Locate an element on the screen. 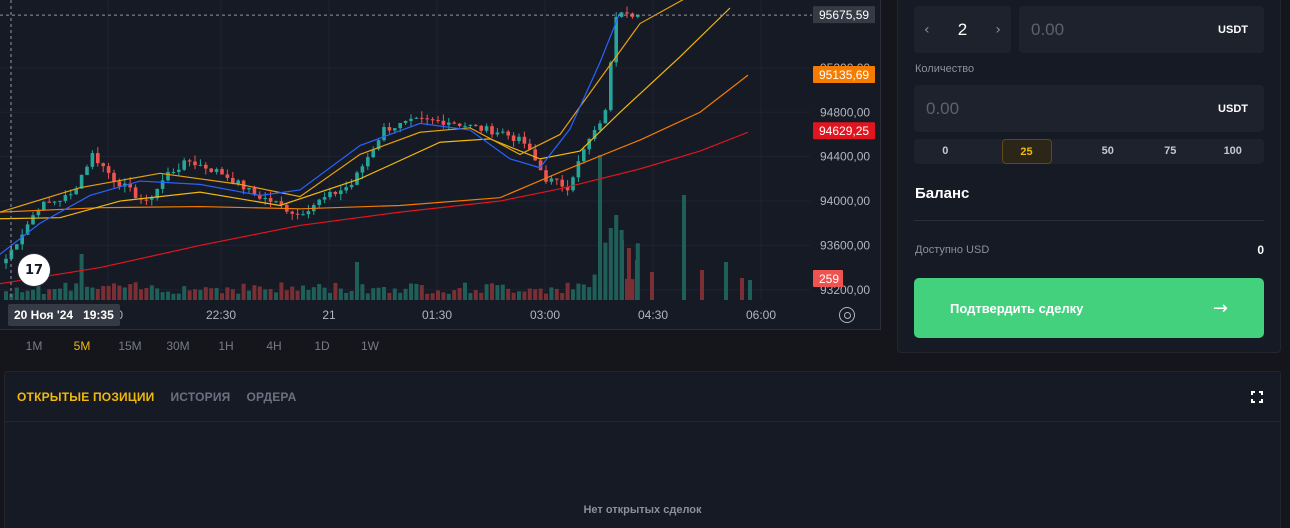  timeframe-1d: 1D is located at coordinates (322, 346).